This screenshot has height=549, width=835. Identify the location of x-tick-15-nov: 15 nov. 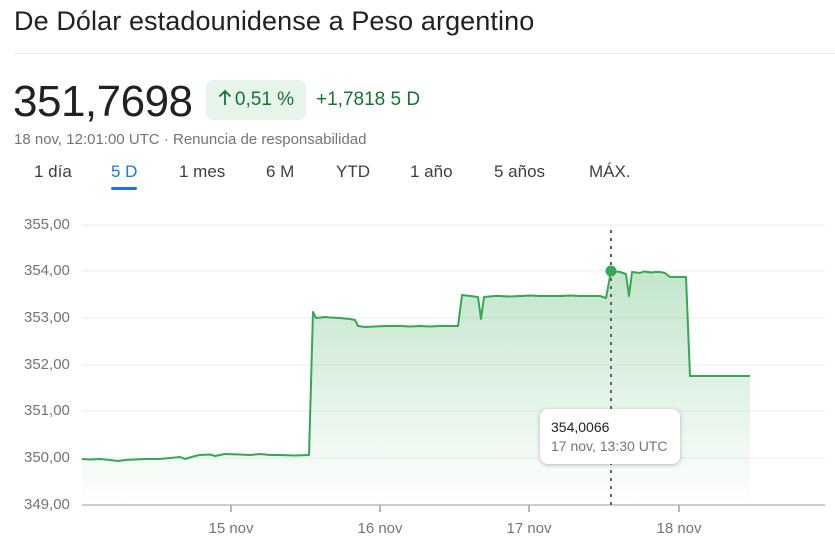
(231, 528).